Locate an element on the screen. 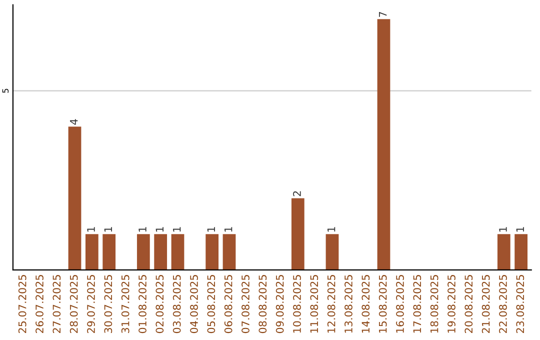 The image size is (540, 340). data-label: 2 is located at coordinates (297, 193).